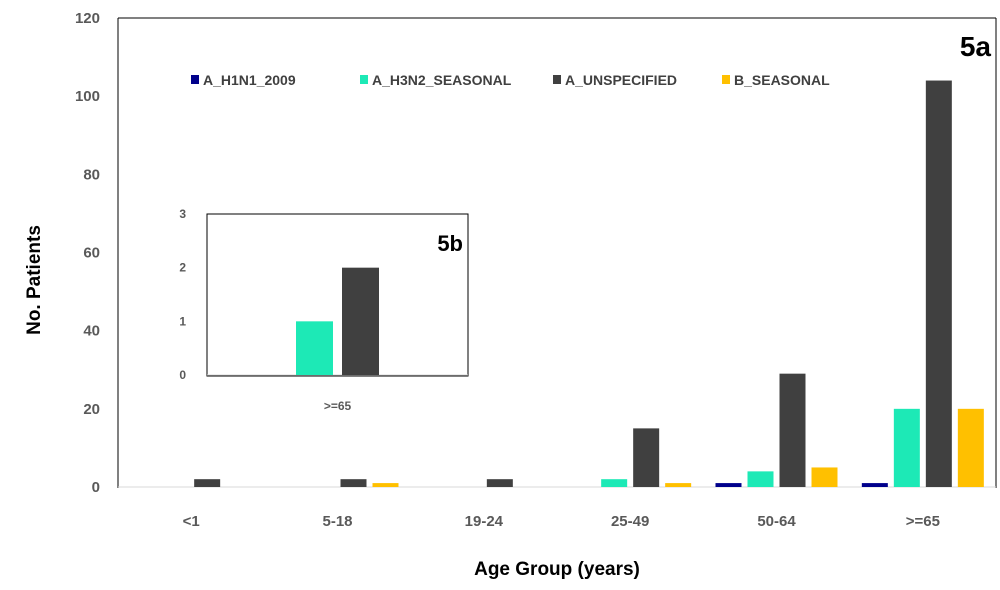 This screenshot has width=1000, height=590. What do you see at coordinates (182, 268) in the screenshot?
I see `inset-y-tick-label: 2` at bounding box center [182, 268].